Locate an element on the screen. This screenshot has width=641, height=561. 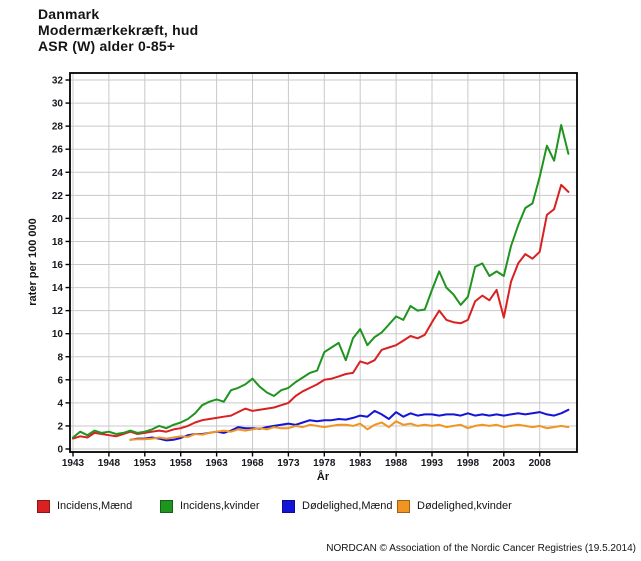
orange-swatch-icon is located at coordinates (403, 506).